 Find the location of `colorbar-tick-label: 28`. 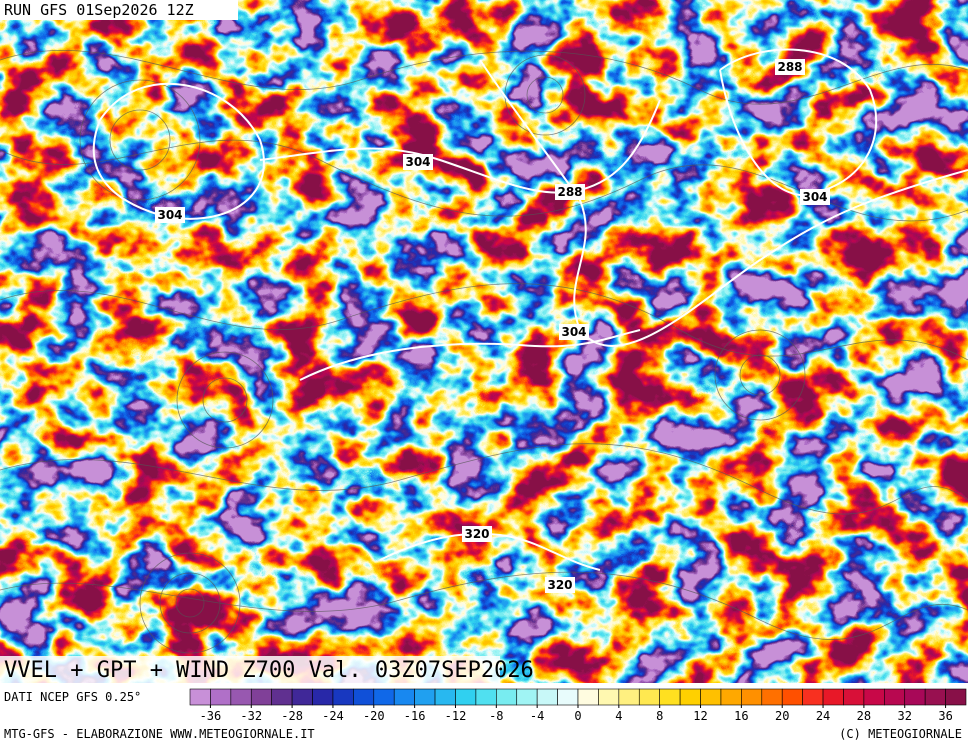

colorbar-tick-label: 28 is located at coordinates (864, 716).